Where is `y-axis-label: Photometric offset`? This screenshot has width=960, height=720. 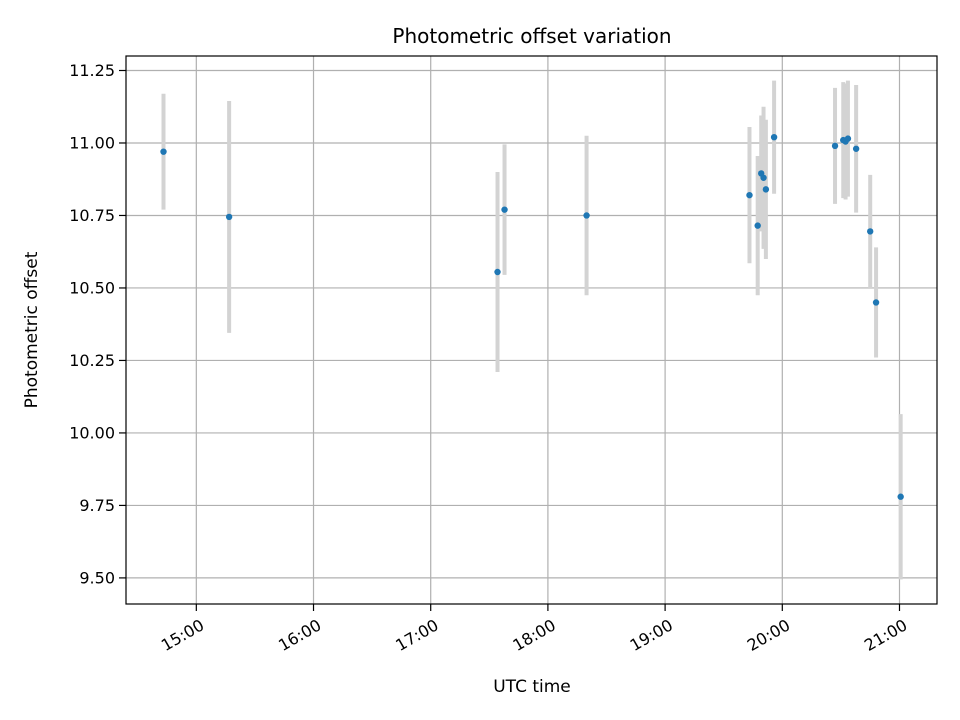 y-axis-label: Photometric offset is located at coordinates (32, 329).